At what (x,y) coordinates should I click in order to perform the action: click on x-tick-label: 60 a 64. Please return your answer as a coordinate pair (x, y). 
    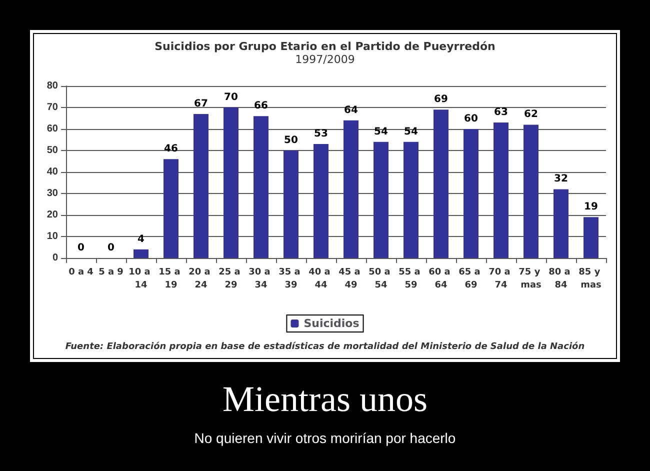
    Looking at the image, I should click on (441, 279).